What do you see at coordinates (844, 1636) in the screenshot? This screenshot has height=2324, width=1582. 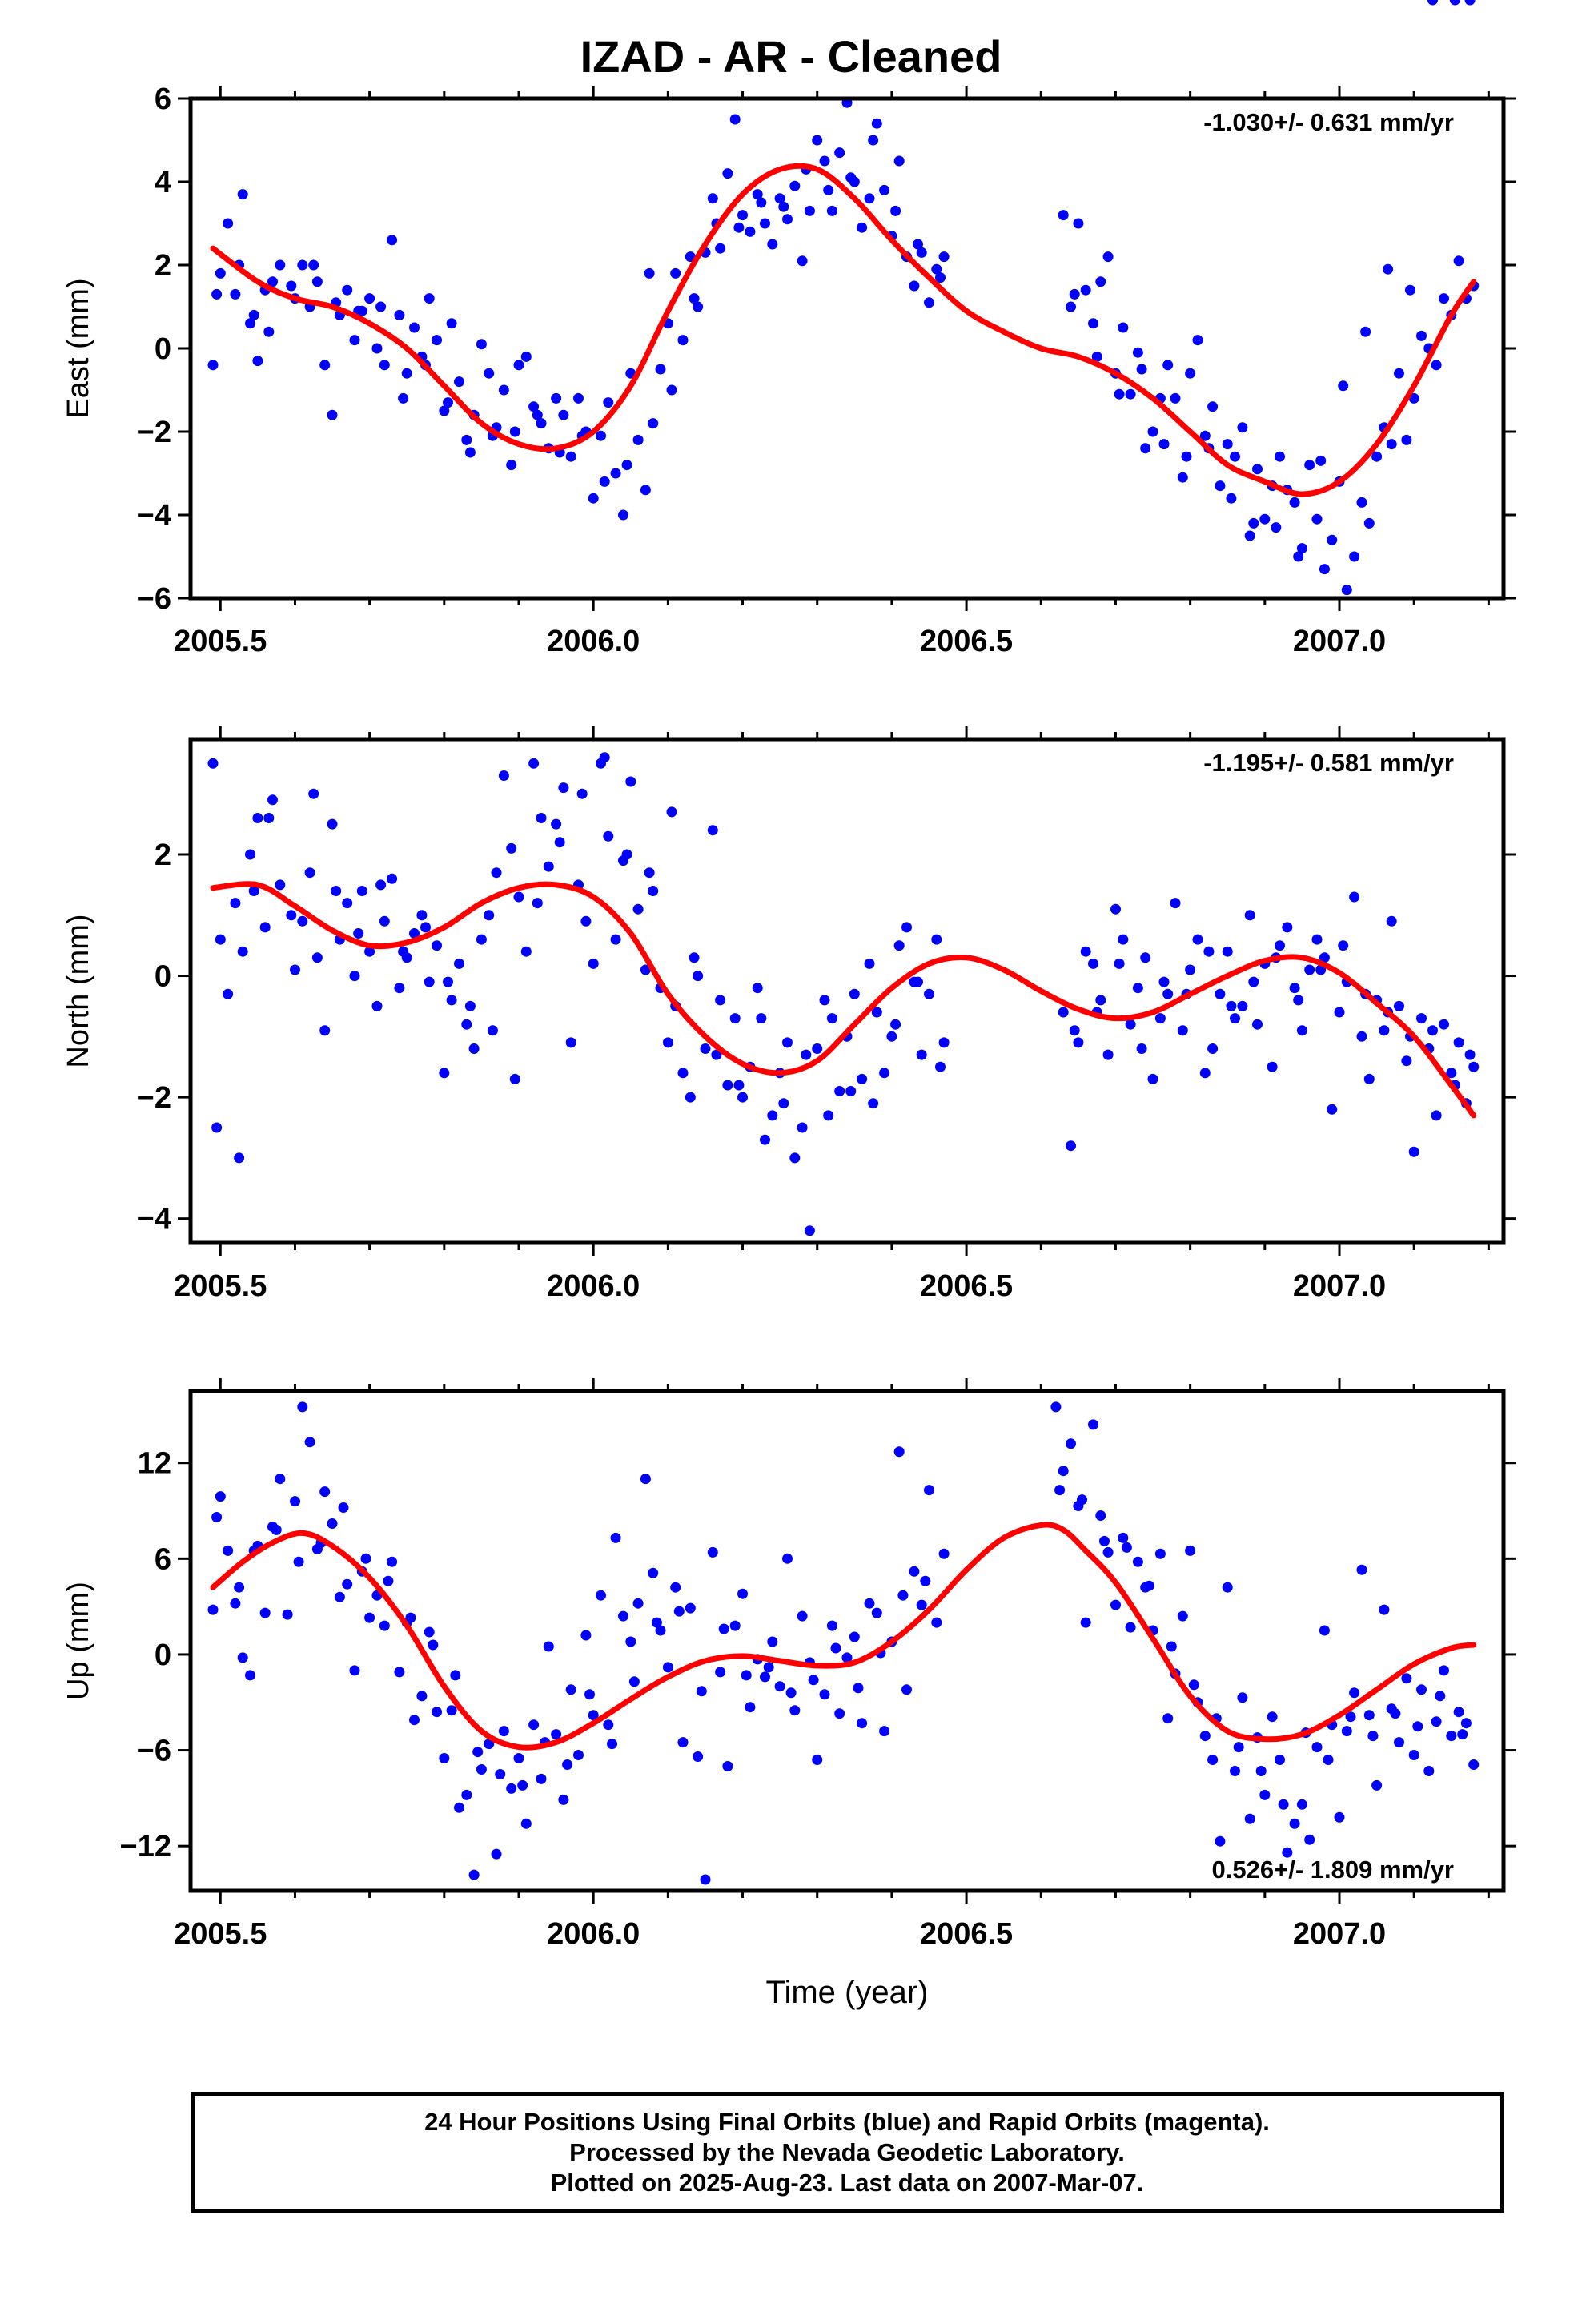 I see `up-fit-curve` at bounding box center [844, 1636].